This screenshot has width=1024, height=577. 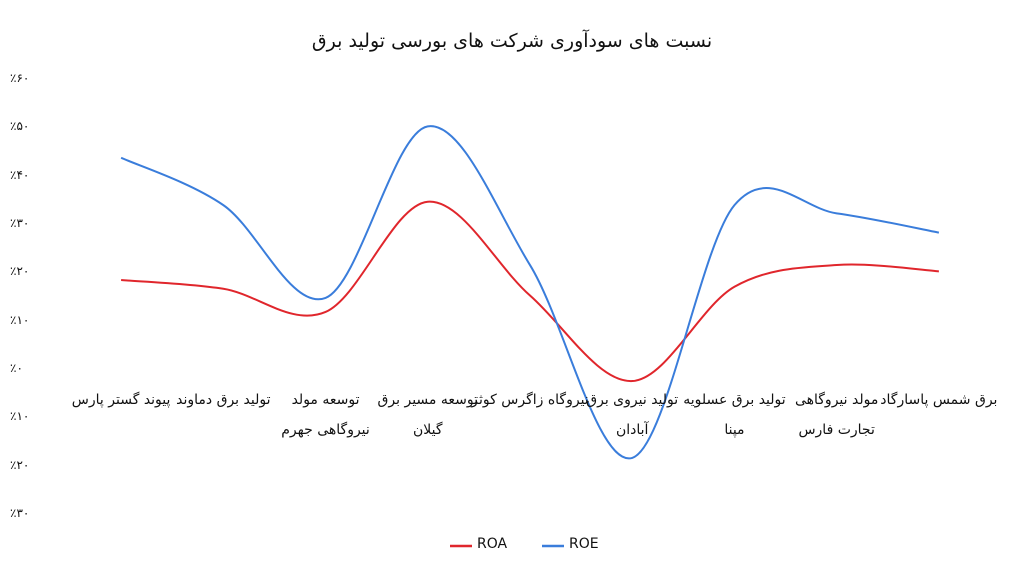 I want to click on x-tick-label: توسعه مولد نیروگاهی جهرم, so click(x=325, y=415).